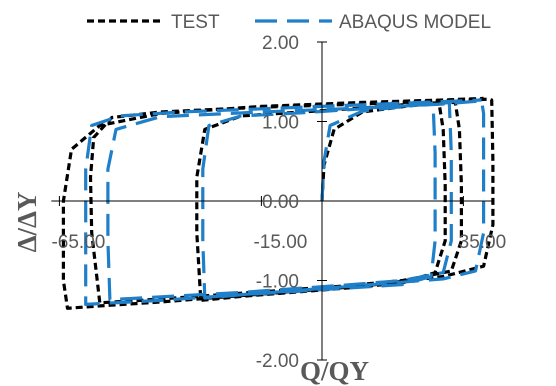 The width and height of the screenshot is (556, 386). Describe the element at coordinates (334, 371) in the screenshot. I see `x-axis-title: Q/QY` at that location.